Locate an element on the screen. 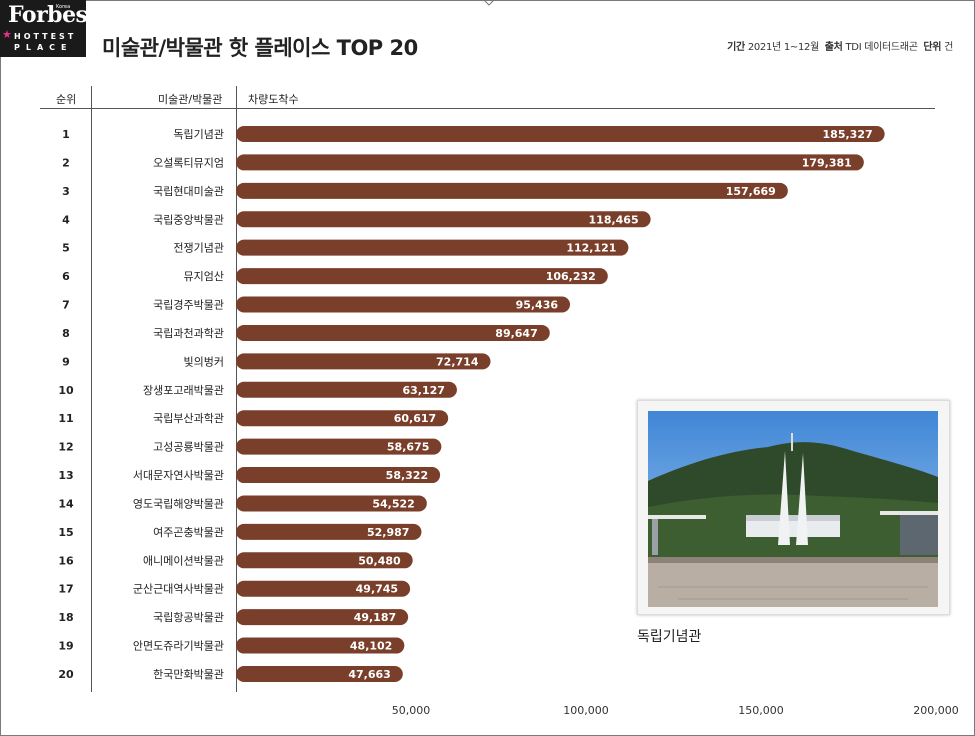 The width and height of the screenshot is (975, 736). museum-name-label: 장생포고래박물관 is located at coordinates (183, 390).